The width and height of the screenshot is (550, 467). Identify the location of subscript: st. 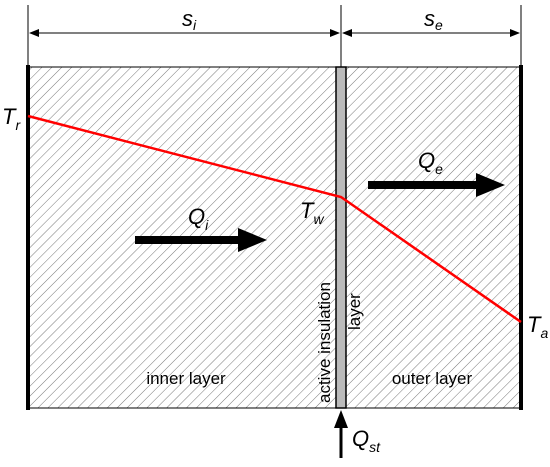
(375, 447).